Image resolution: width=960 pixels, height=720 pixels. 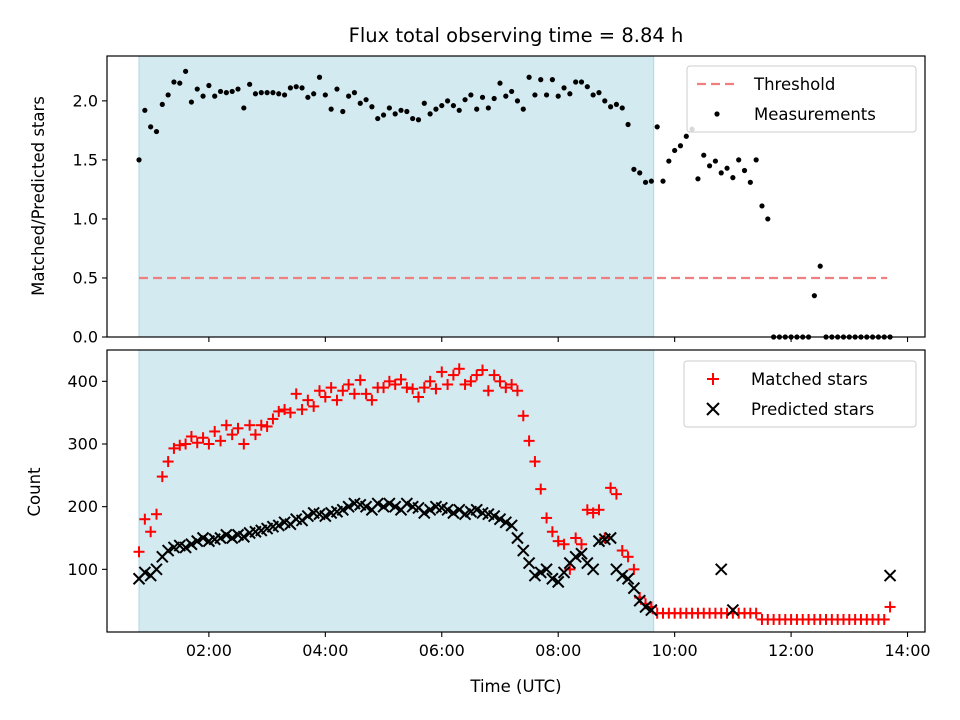 I want to click on legend-measurements-swatch, so click(x=717, y=114).